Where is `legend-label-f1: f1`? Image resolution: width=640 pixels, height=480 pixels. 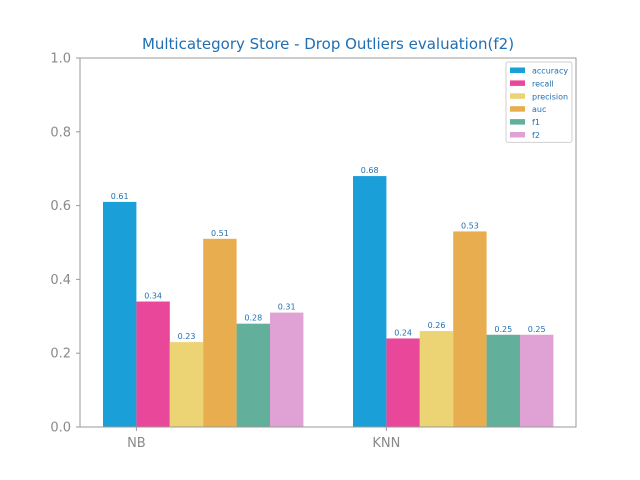 legend-label-f1: f1 is located at coordinates (536, 122).